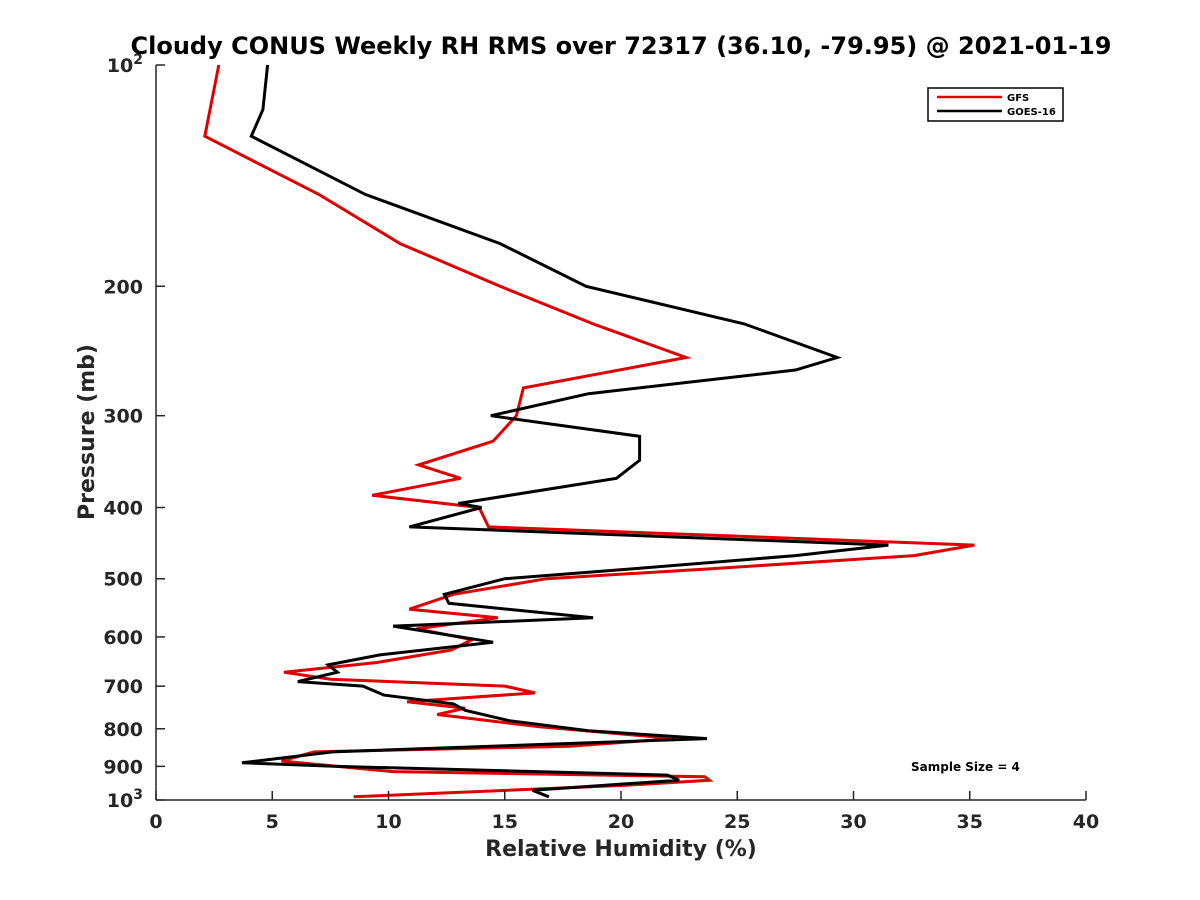 The width and height of the screenshot is (1200, 900). I want to click on legend-label-gfs: GFS, so click(1018, 98).